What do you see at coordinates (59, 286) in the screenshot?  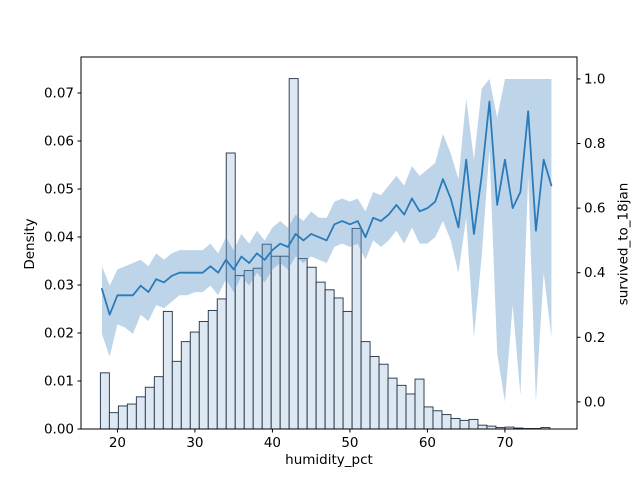 I see `y-left-tick-label: 0.03` at bounding box center [59, 286].